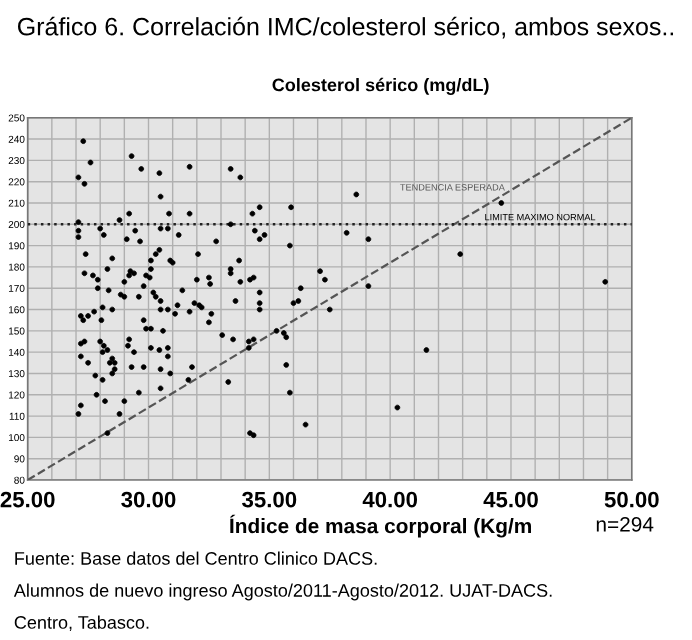 Image resolution: width=692 pixels, height=640 pixels. Describe the element at coordinates (390, 499) in the screenshot. I see `x-tick-label: 40.00` at that location.